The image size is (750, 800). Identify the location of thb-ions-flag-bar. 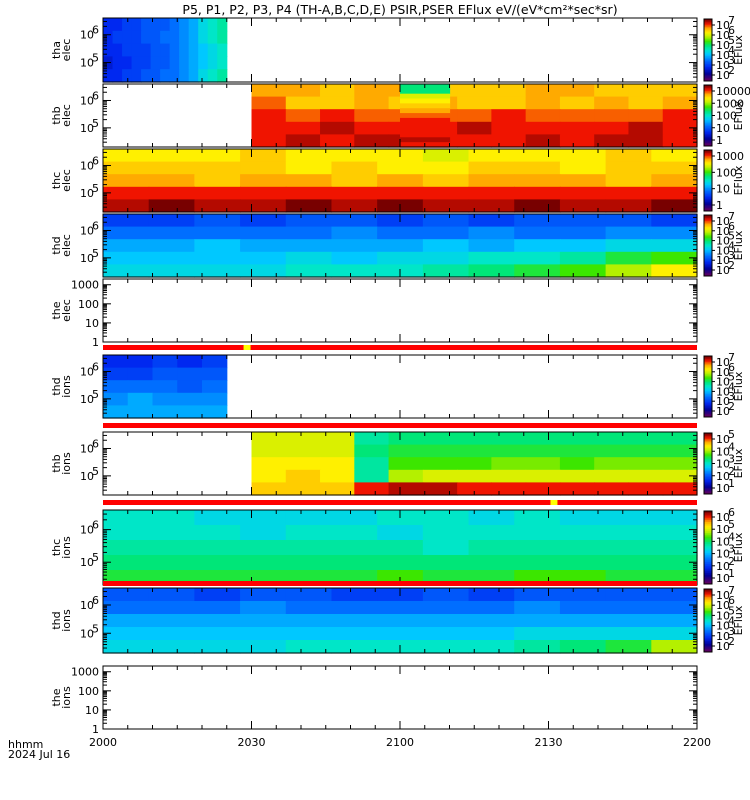
(400, 502).